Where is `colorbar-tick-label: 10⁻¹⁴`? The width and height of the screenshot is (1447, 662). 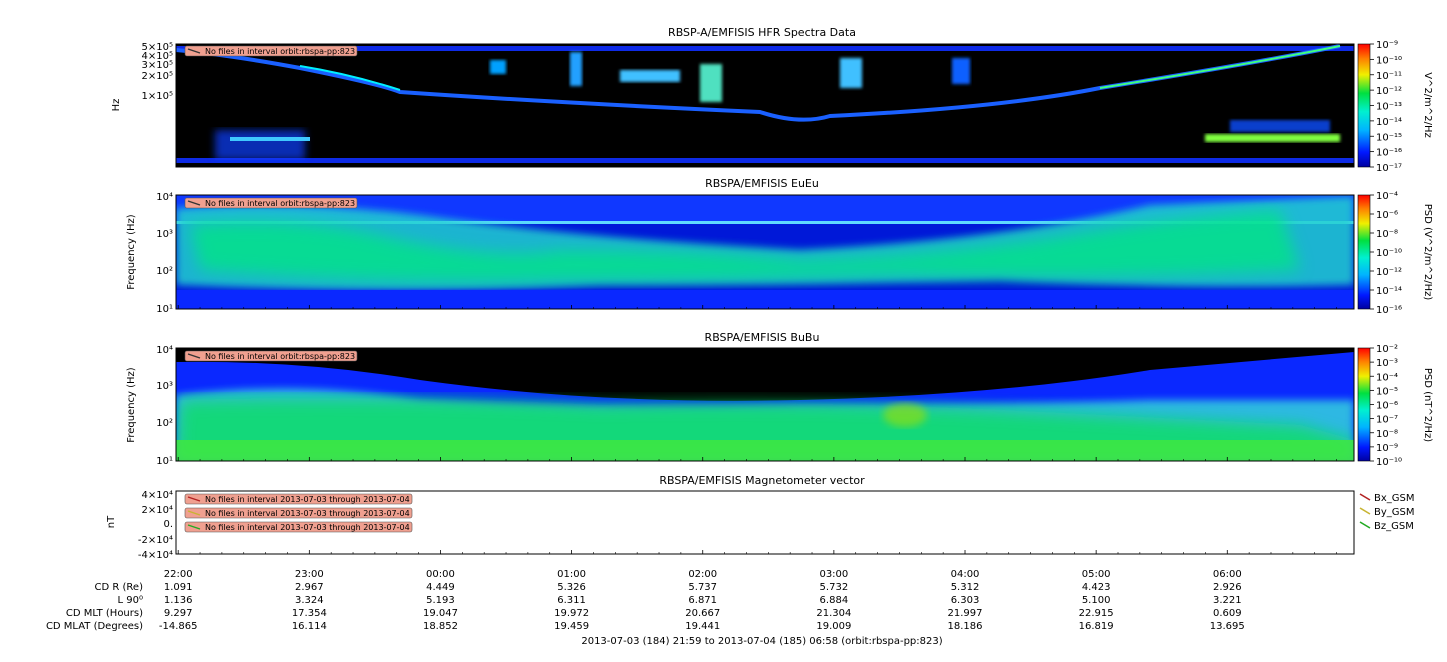
colorbar-tick-label: 10⁻¹⁴ is located at coordinates (1389, 122).